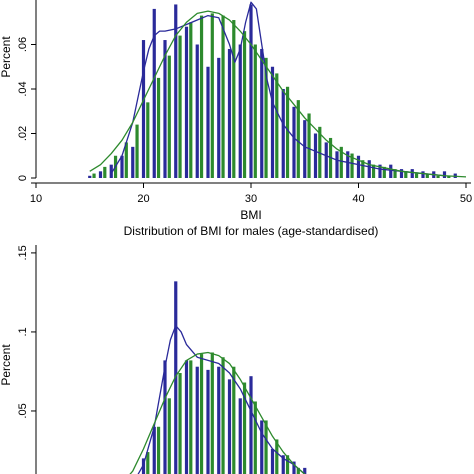 The height and width of the screenshot is (474, 474). Describe the element at coordinates (23, 133) in the screenshot. I see `top-y-tick-label-1: .02` at that location.